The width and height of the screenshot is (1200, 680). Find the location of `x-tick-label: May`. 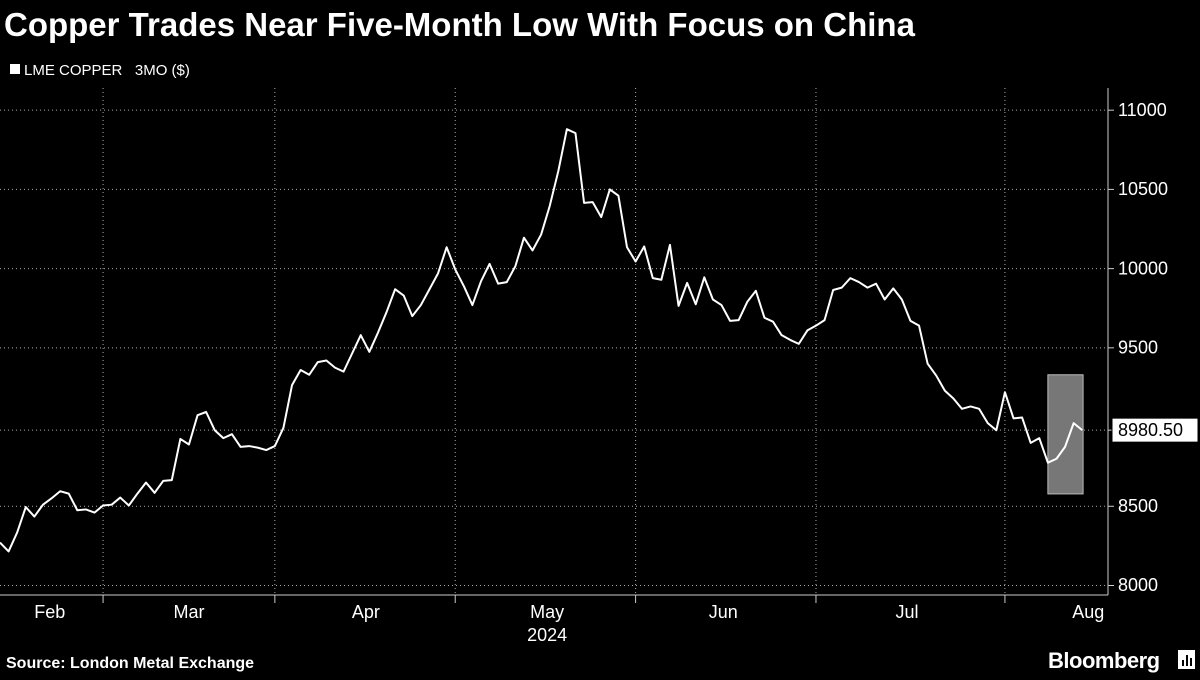

x-tick-label: May is located at coordinates (547, 612).